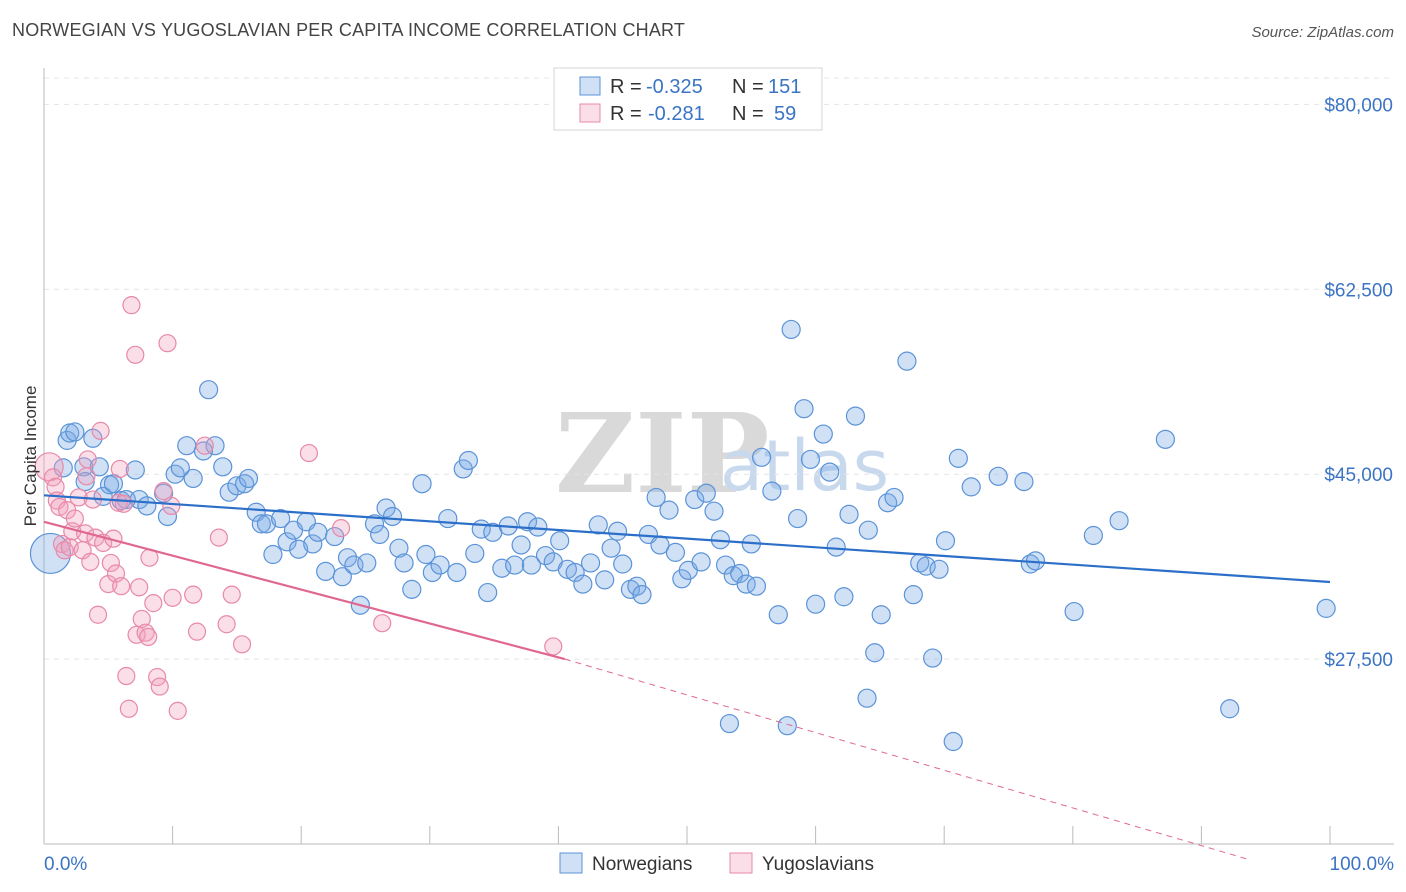  Describe the element at coordinates (818, 864) in the screenshot. I see `bottom-legend-yugoslavians: Yugoslavians` at that location.